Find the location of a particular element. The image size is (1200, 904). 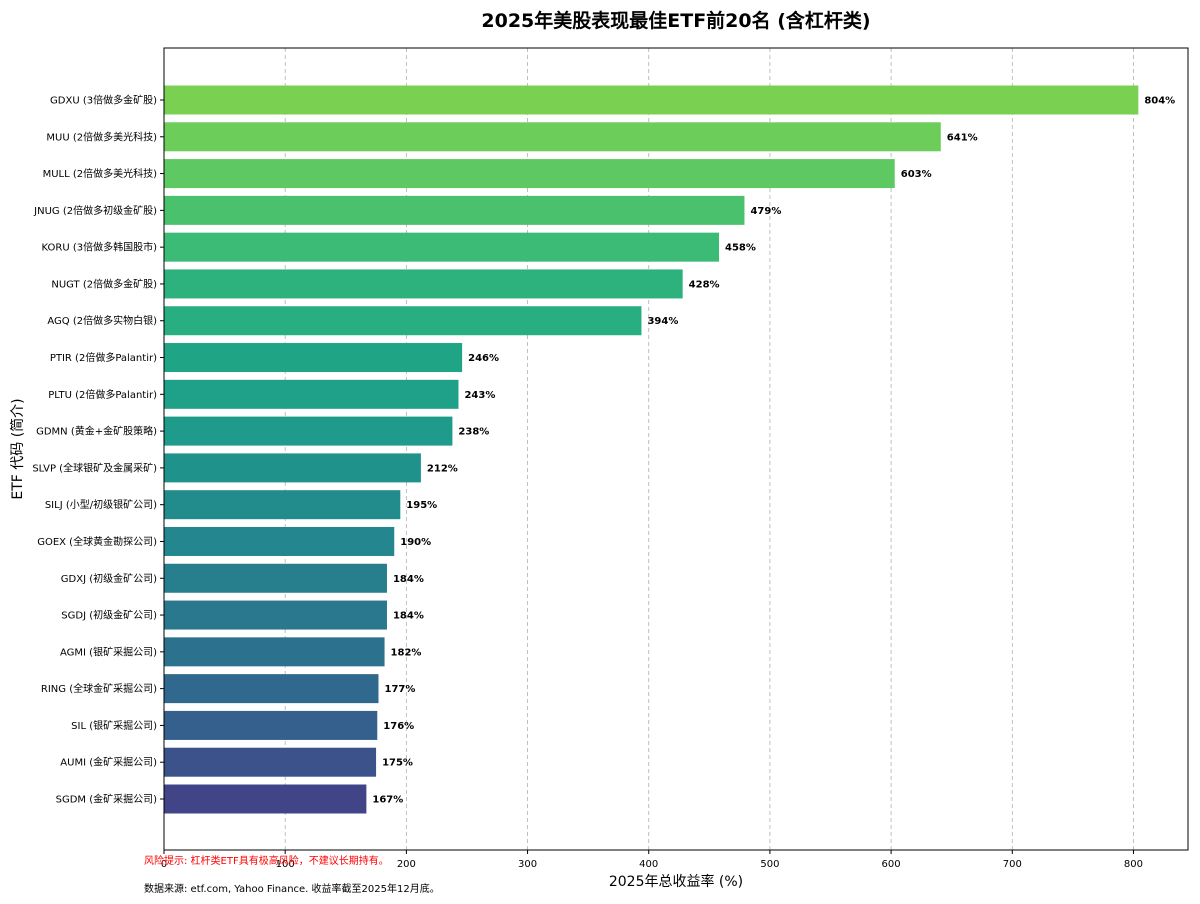

x-axis-label: 2025年总收益率 (%) is located at coordinates (676, 881).